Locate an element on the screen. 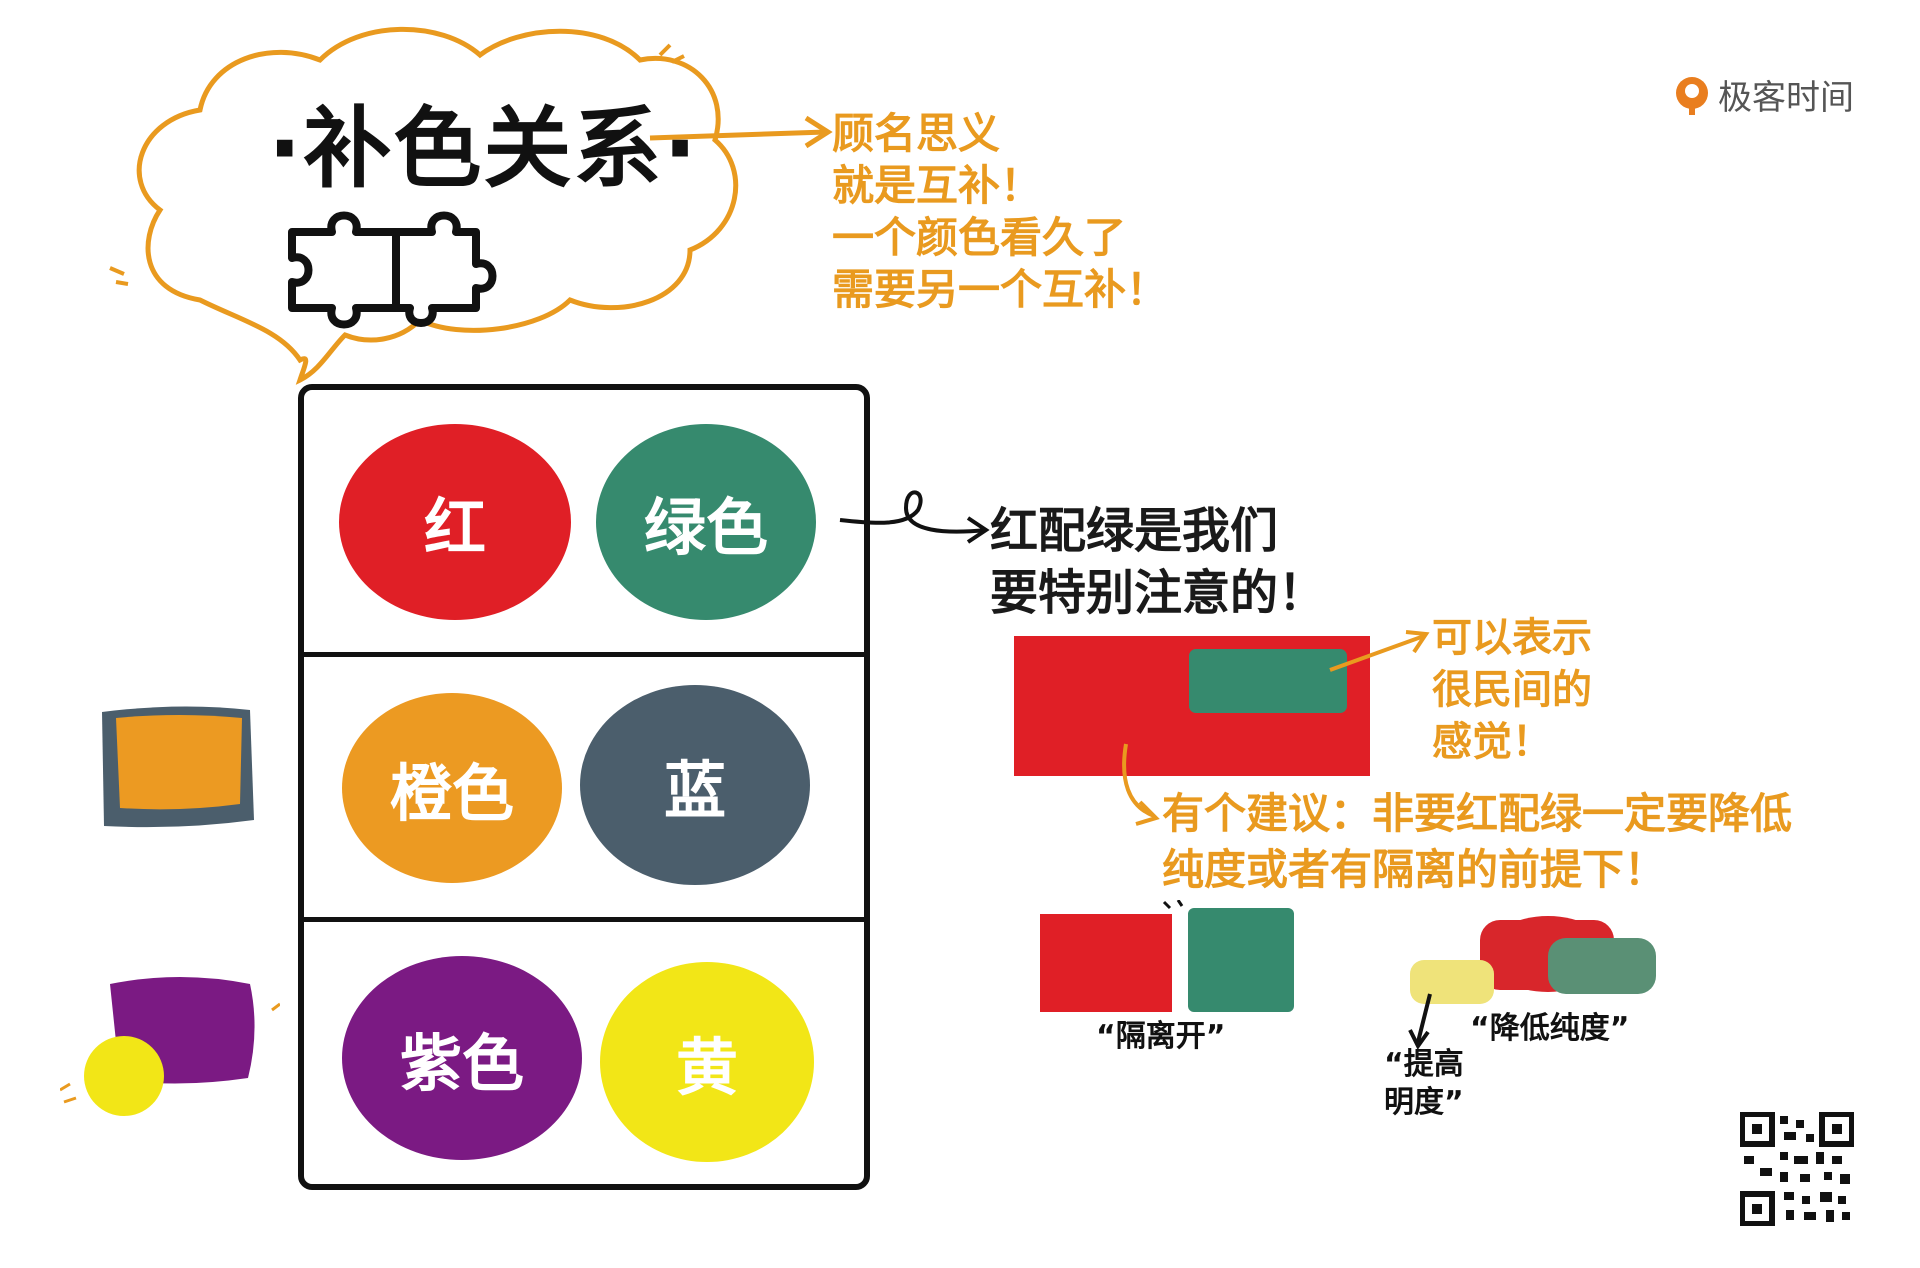 This screenshot has width=1920, height=1268. circle-label: 紫色 is located at coordinates (461, 1063).